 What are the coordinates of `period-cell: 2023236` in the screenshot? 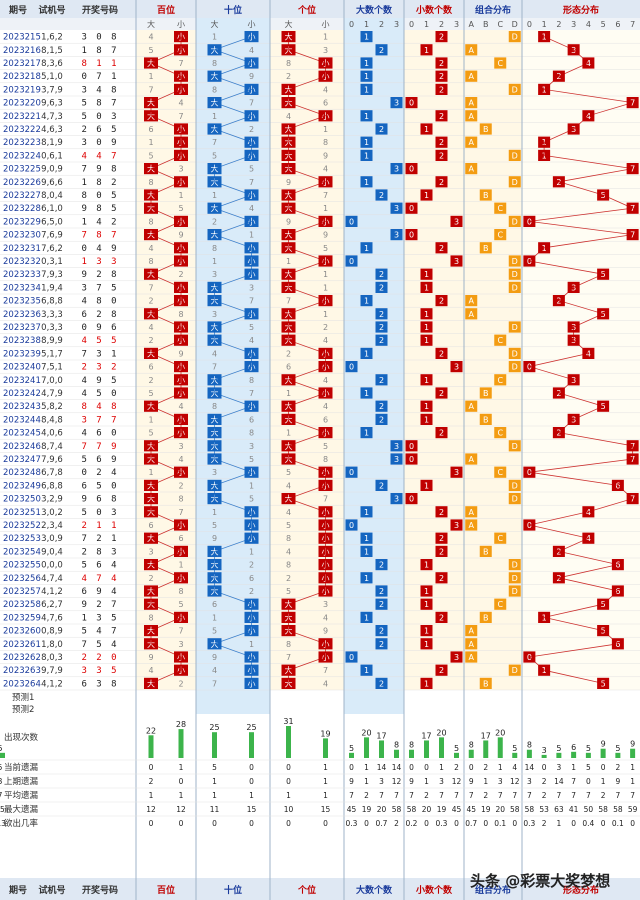 It's located at (22, 315).